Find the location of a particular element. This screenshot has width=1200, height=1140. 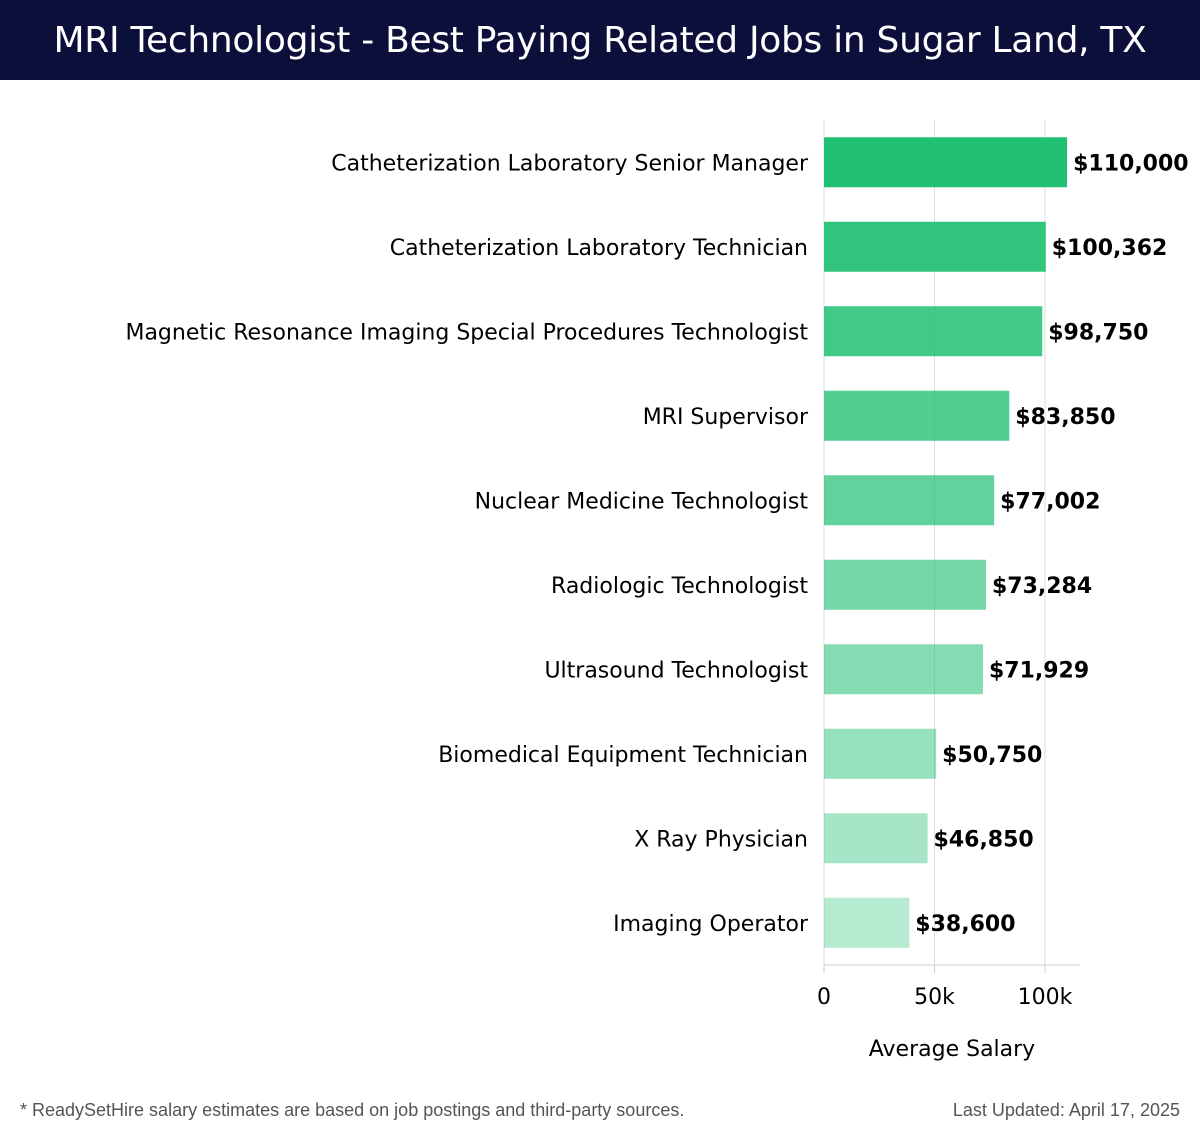

category-label: MRI Supervisor is located at coordinates (726, 417).